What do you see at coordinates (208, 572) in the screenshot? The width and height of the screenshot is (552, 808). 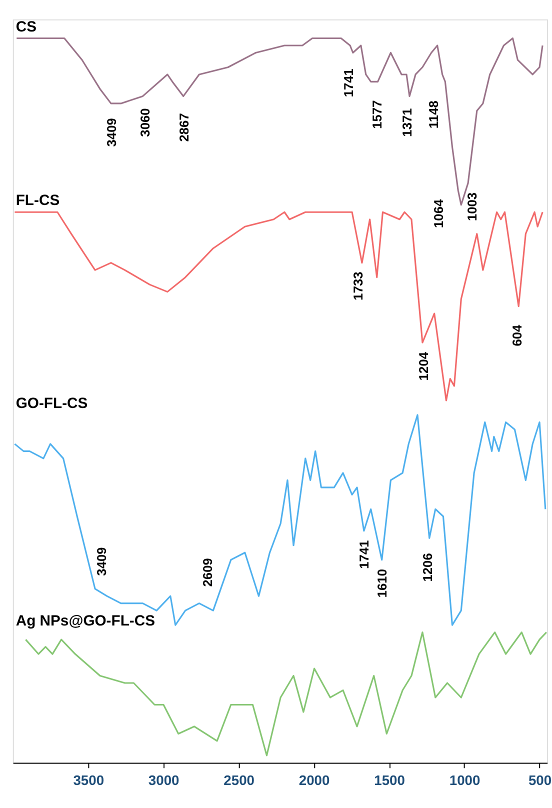 I see `annotation: 2609` at bounding box center [208, 572].